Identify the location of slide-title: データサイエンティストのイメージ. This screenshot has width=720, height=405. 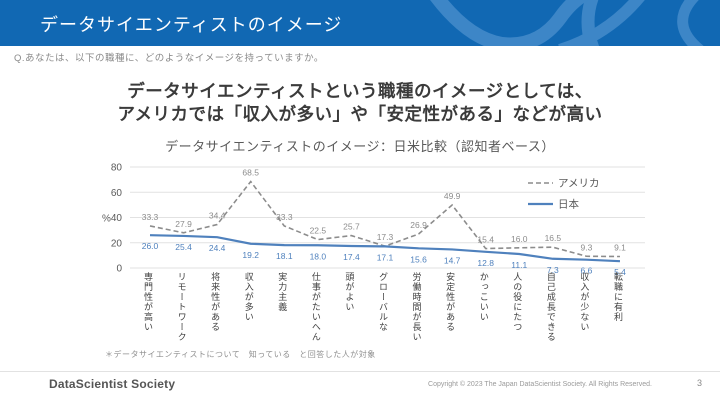
(191, 25).